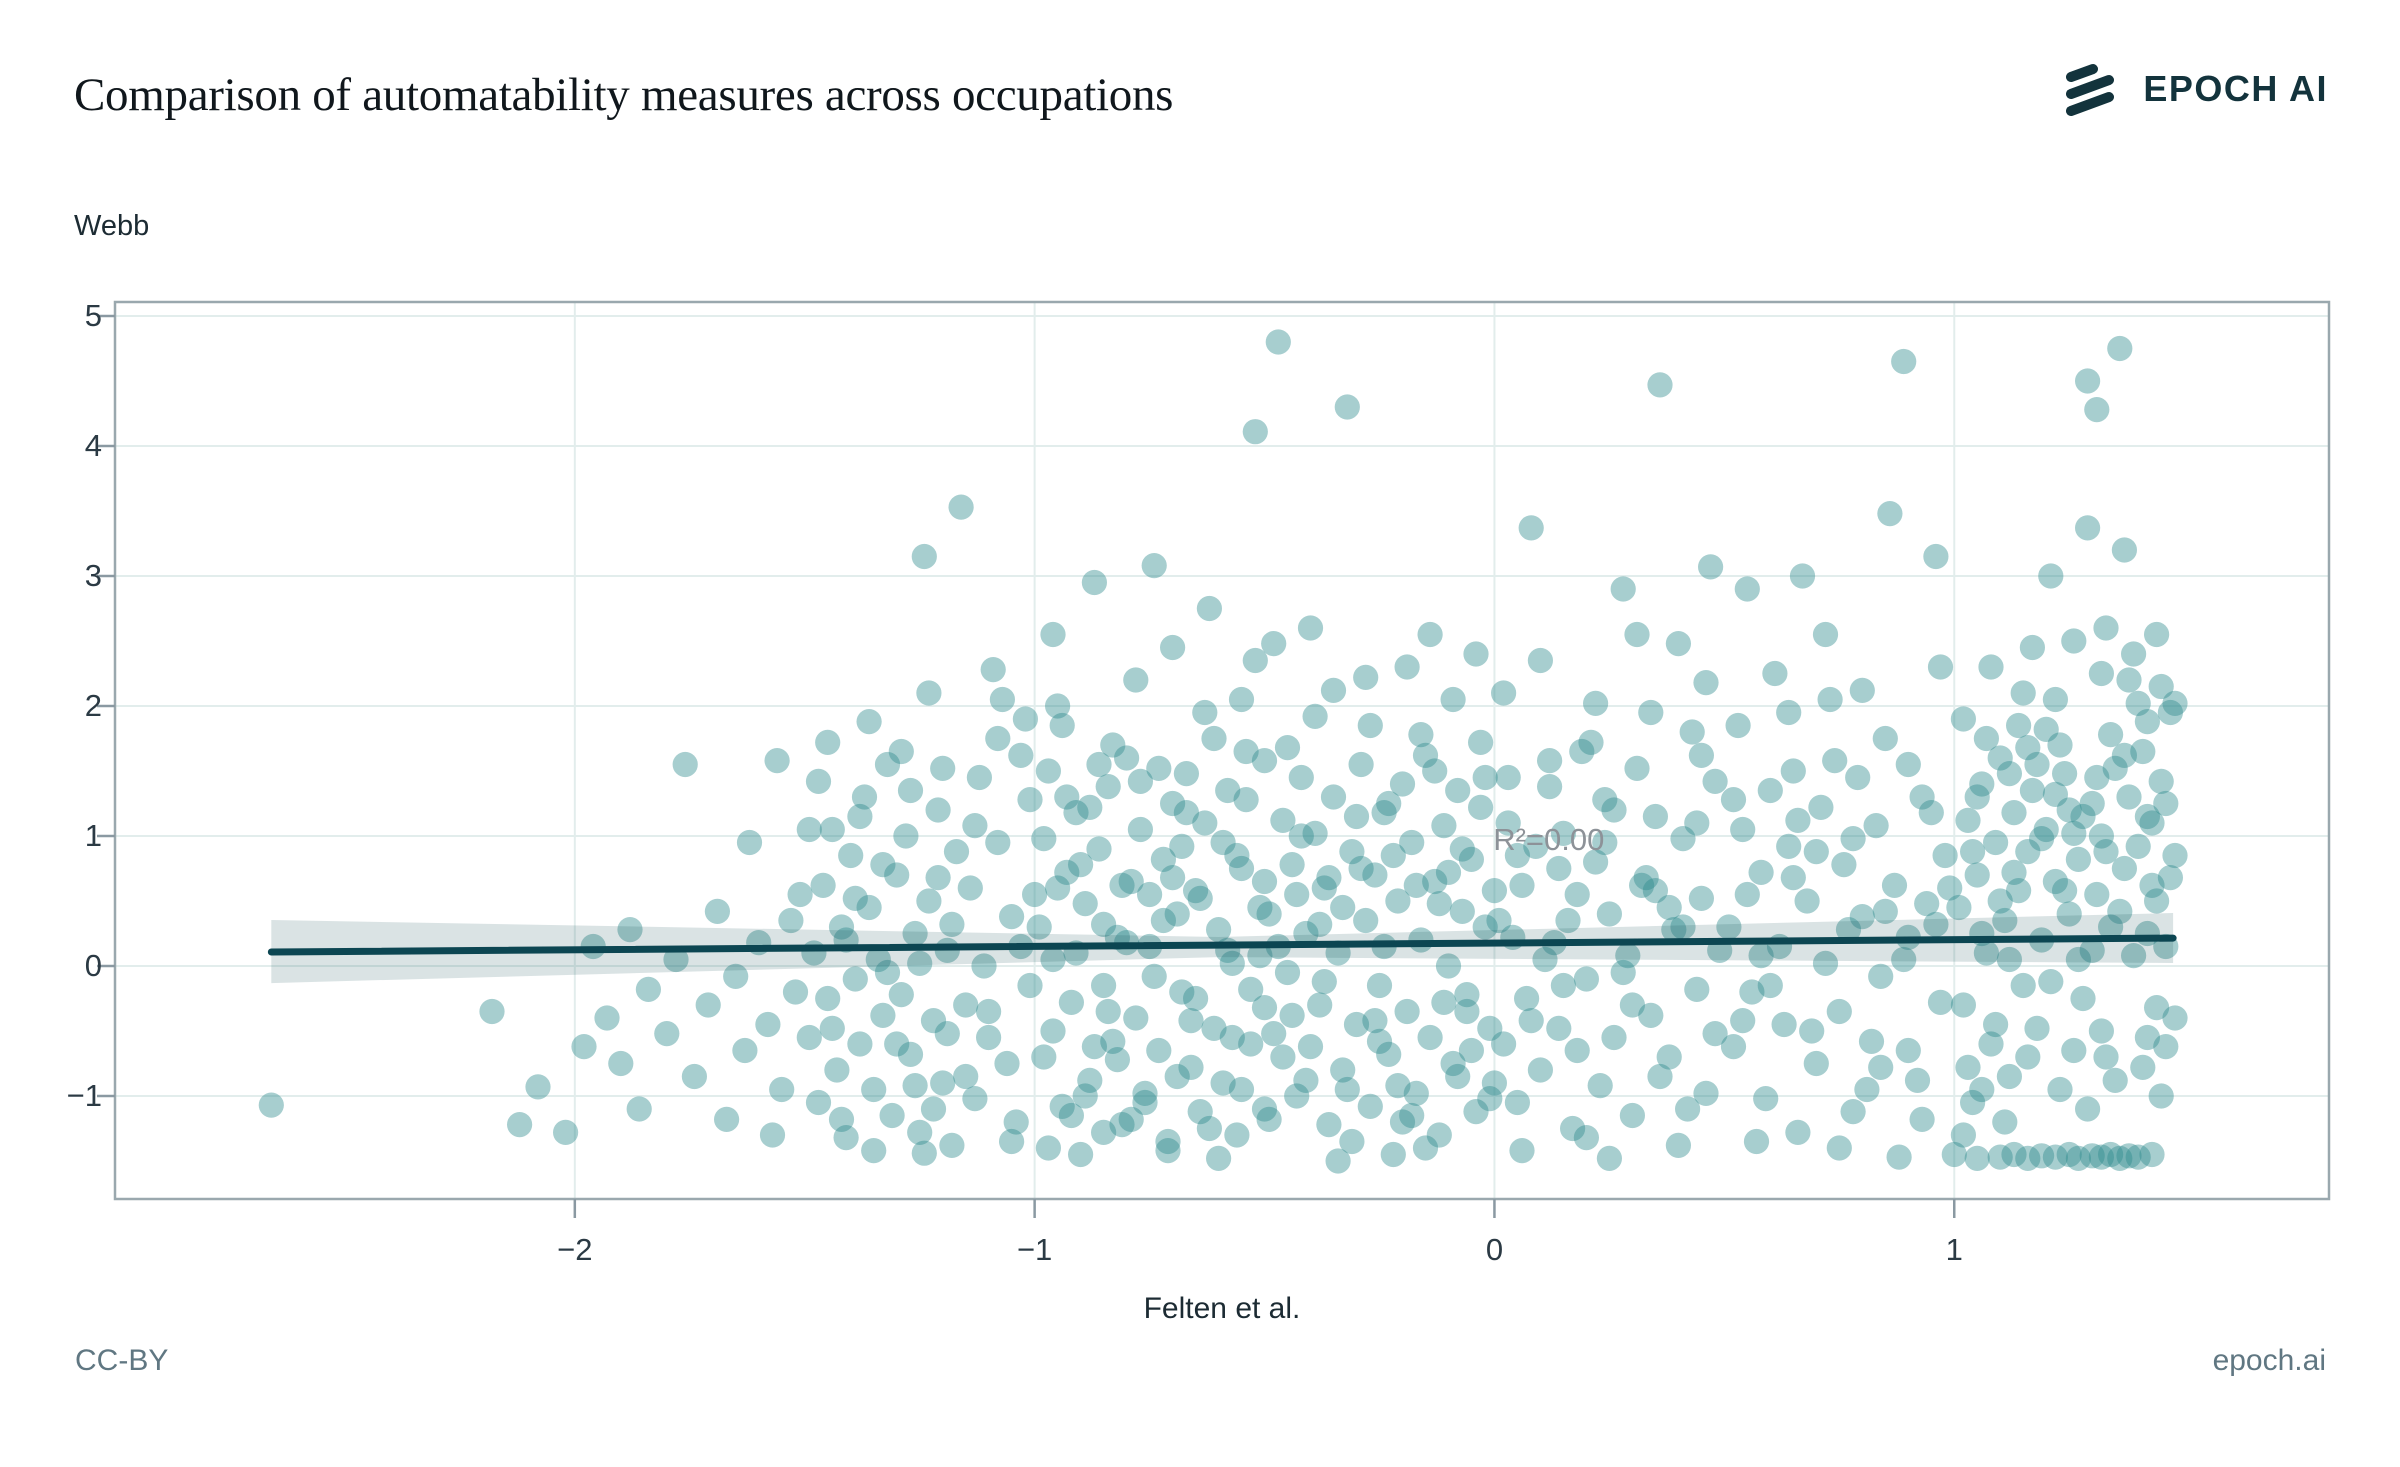 The width and height of the screenshot is (2400, 1467). I want to click on epoch-ai-logo: EPOCH AI, so click(2196, 89).